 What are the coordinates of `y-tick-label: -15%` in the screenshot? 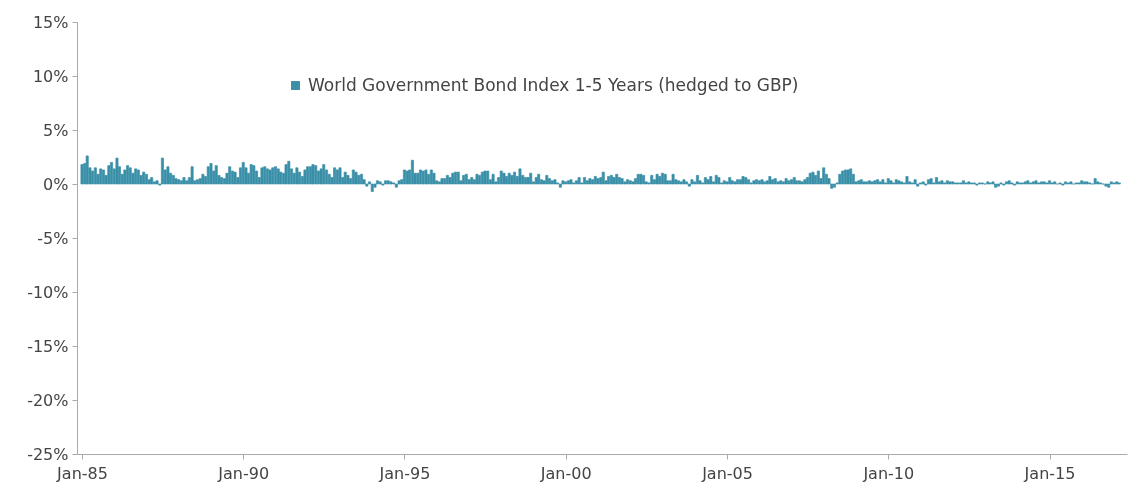 It's located at (48, 346).